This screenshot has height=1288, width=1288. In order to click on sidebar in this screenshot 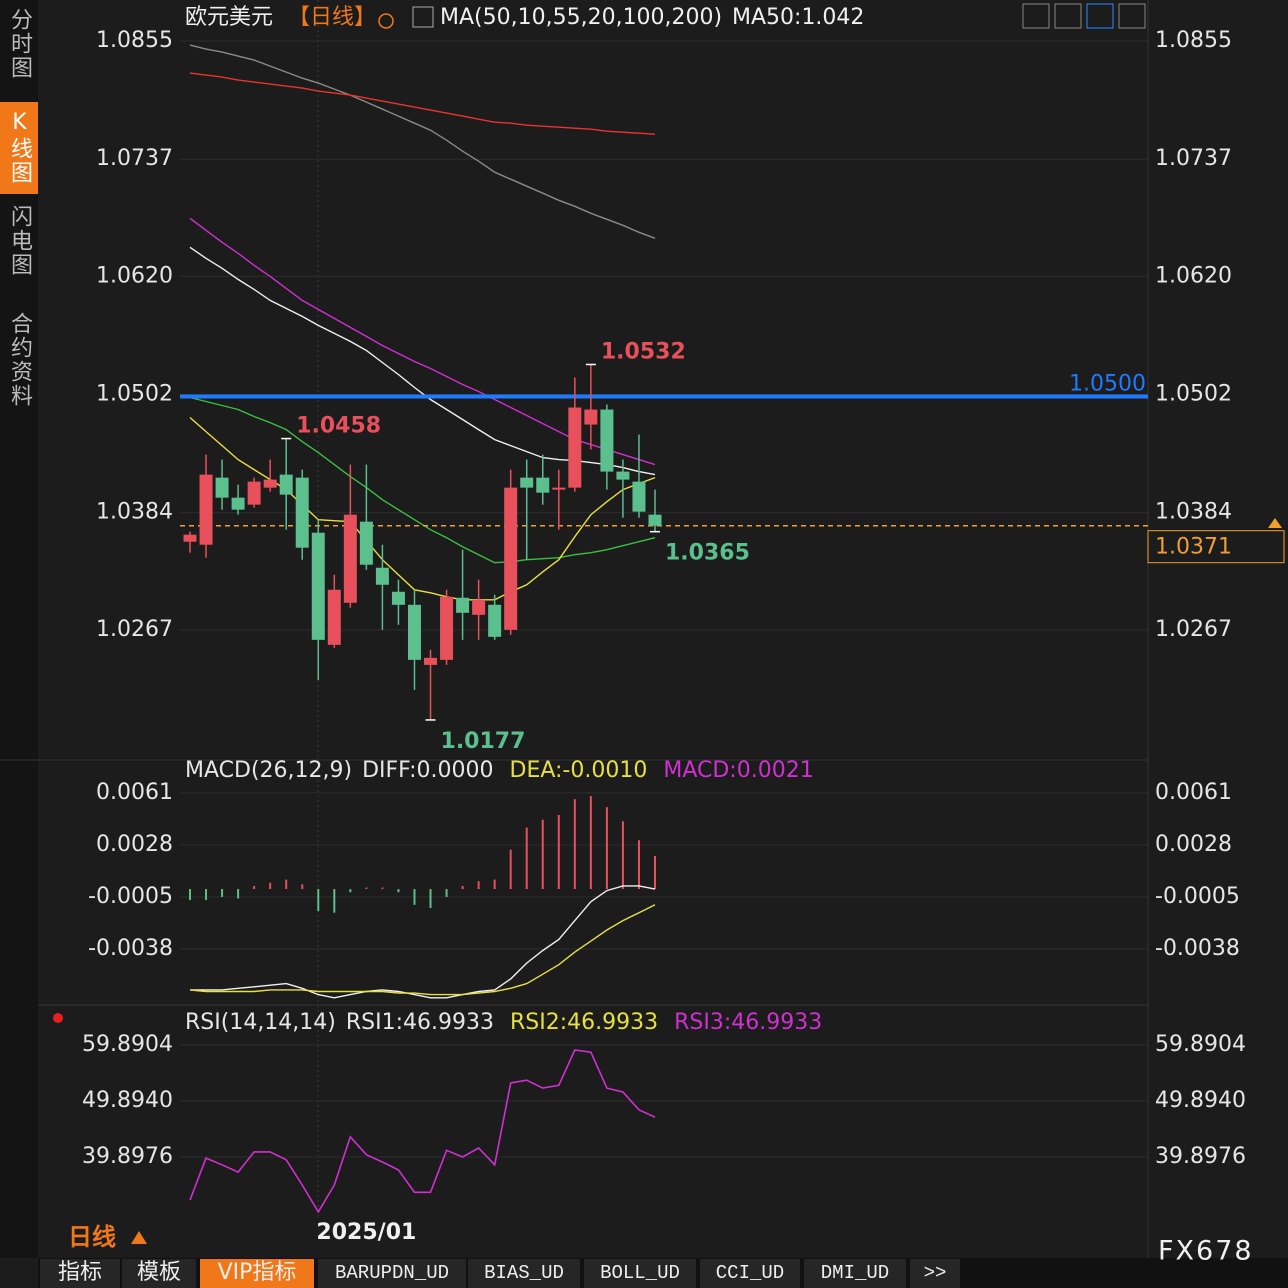, I will do `click(19, 629)`.